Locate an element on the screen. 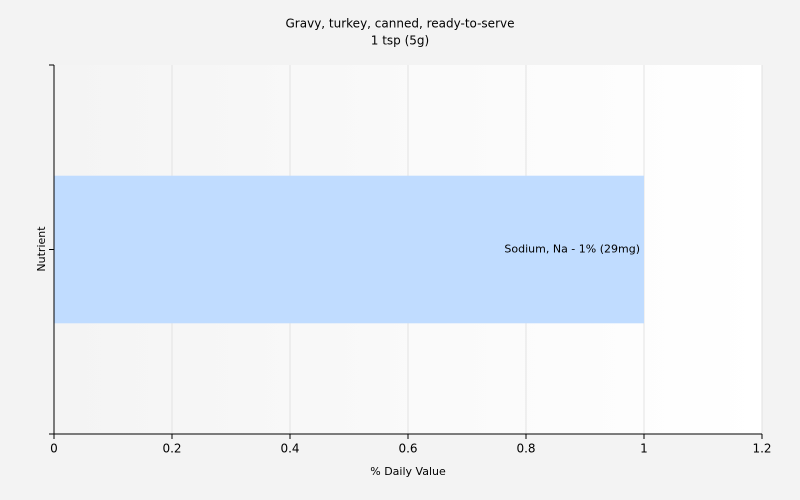  x-tick-label: 0 is located at coordinates (54, 449).